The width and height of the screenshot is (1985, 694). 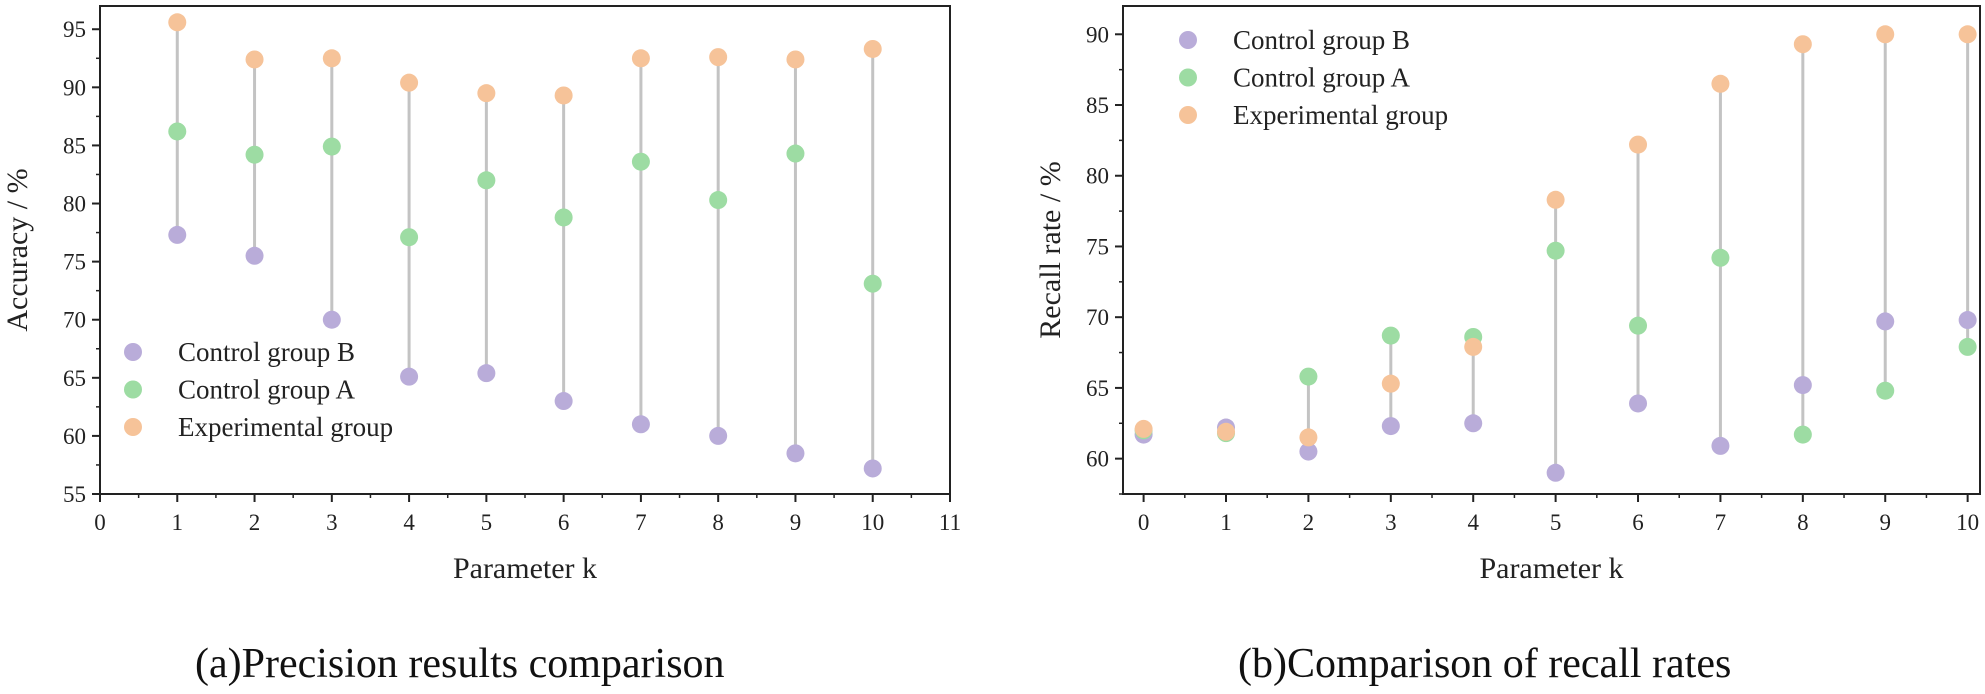 I want to click on x-tick-label: 11, so click(x=950, y=522).